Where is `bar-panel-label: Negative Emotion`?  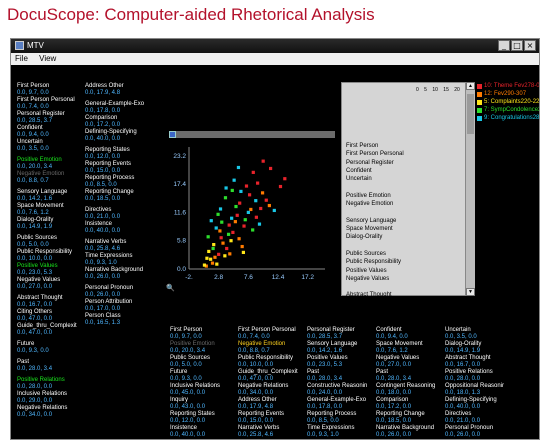
bar-panel-label: Negative Emotion is located at coordinates (370, 204).